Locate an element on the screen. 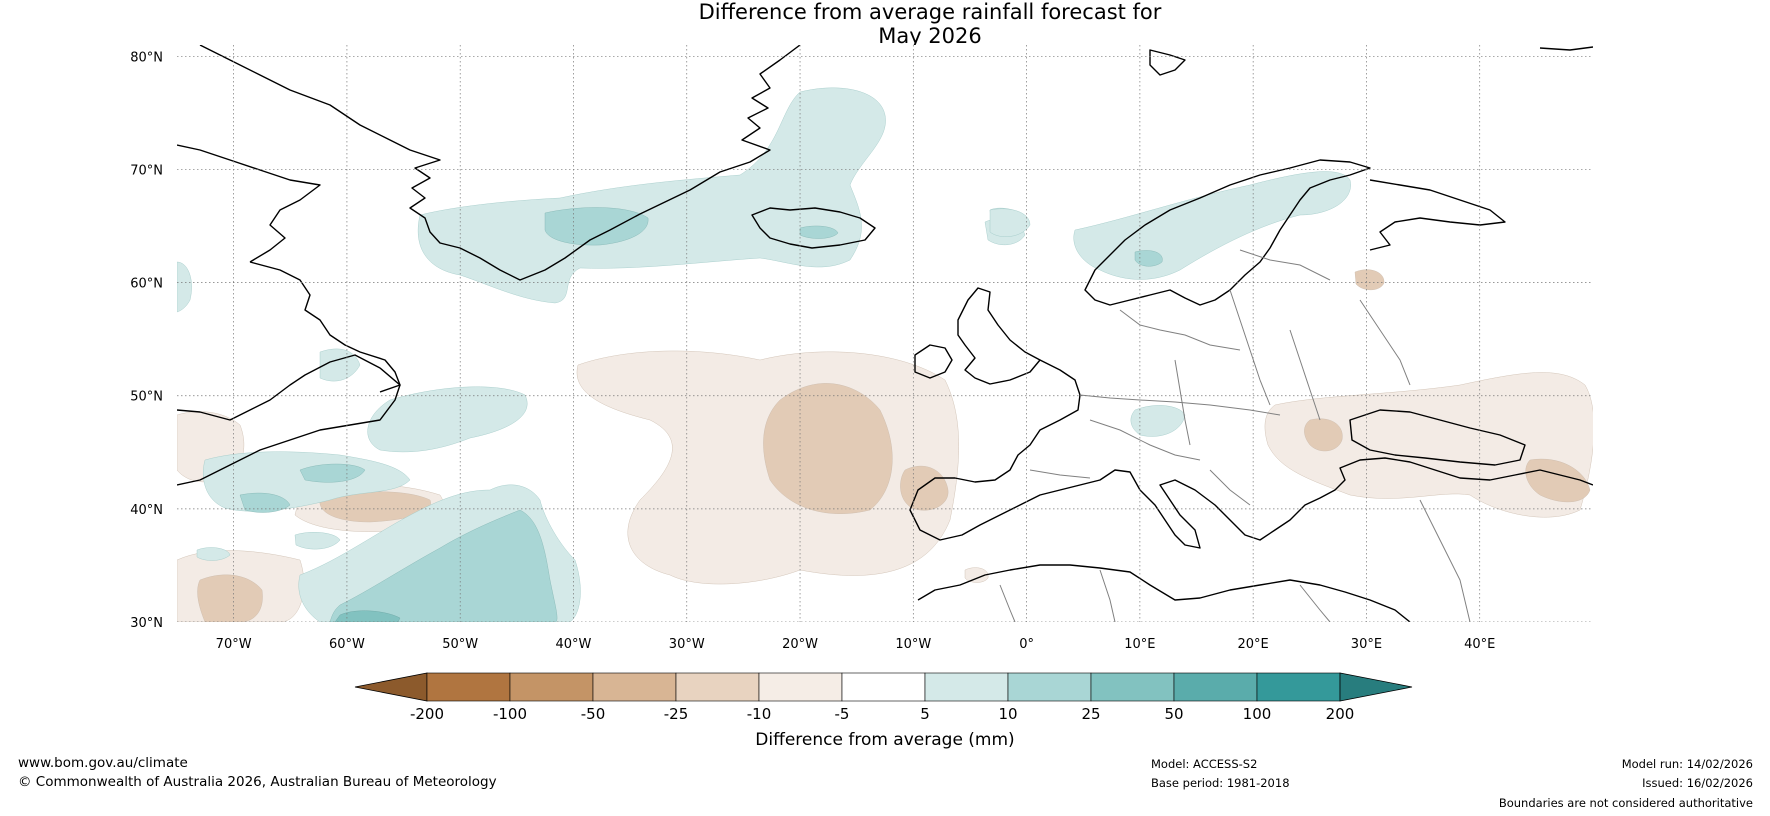  footer-base-period: Base period: 1981-2018 is located at coordinates (1220, 783).